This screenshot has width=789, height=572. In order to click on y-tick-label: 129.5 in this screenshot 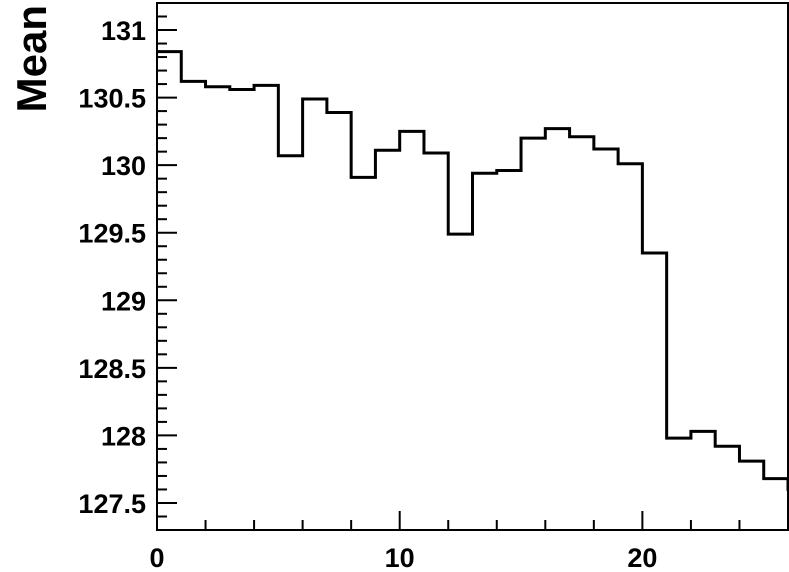, I will do `click(112, 234)`.